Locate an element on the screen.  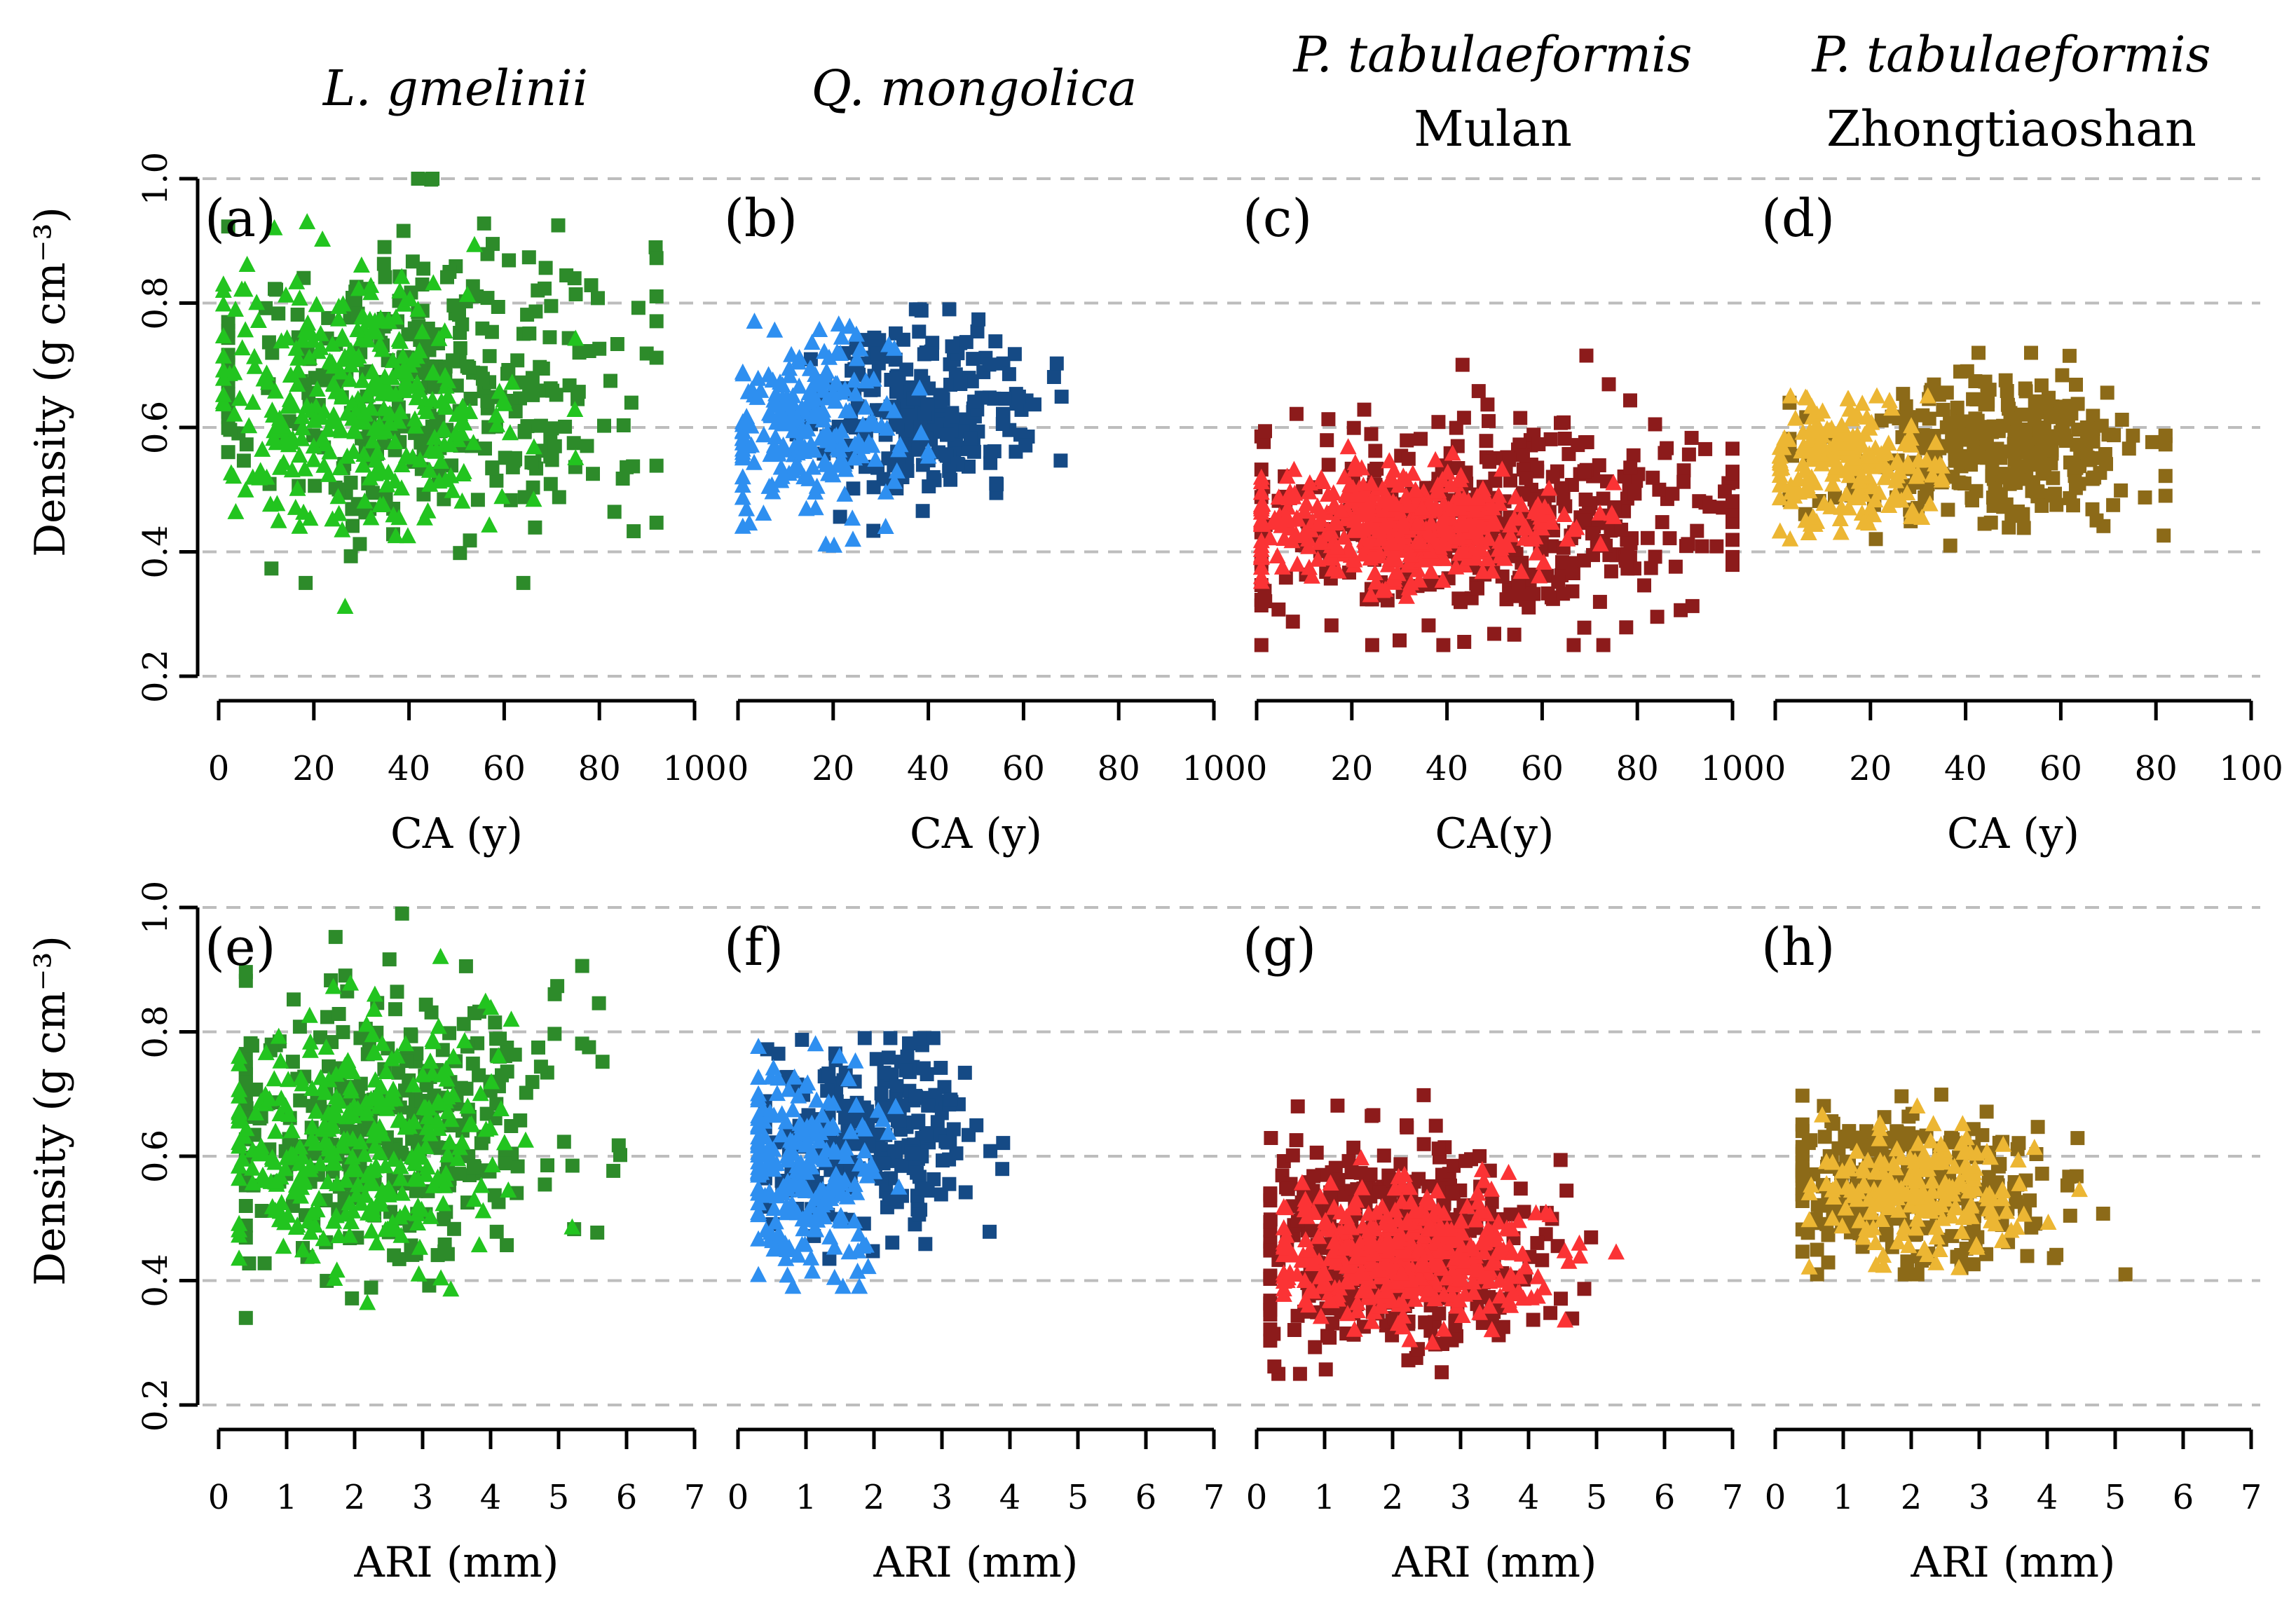
y-tick-label-row2-2: 0.6 is located at coordinates (155, 1156).